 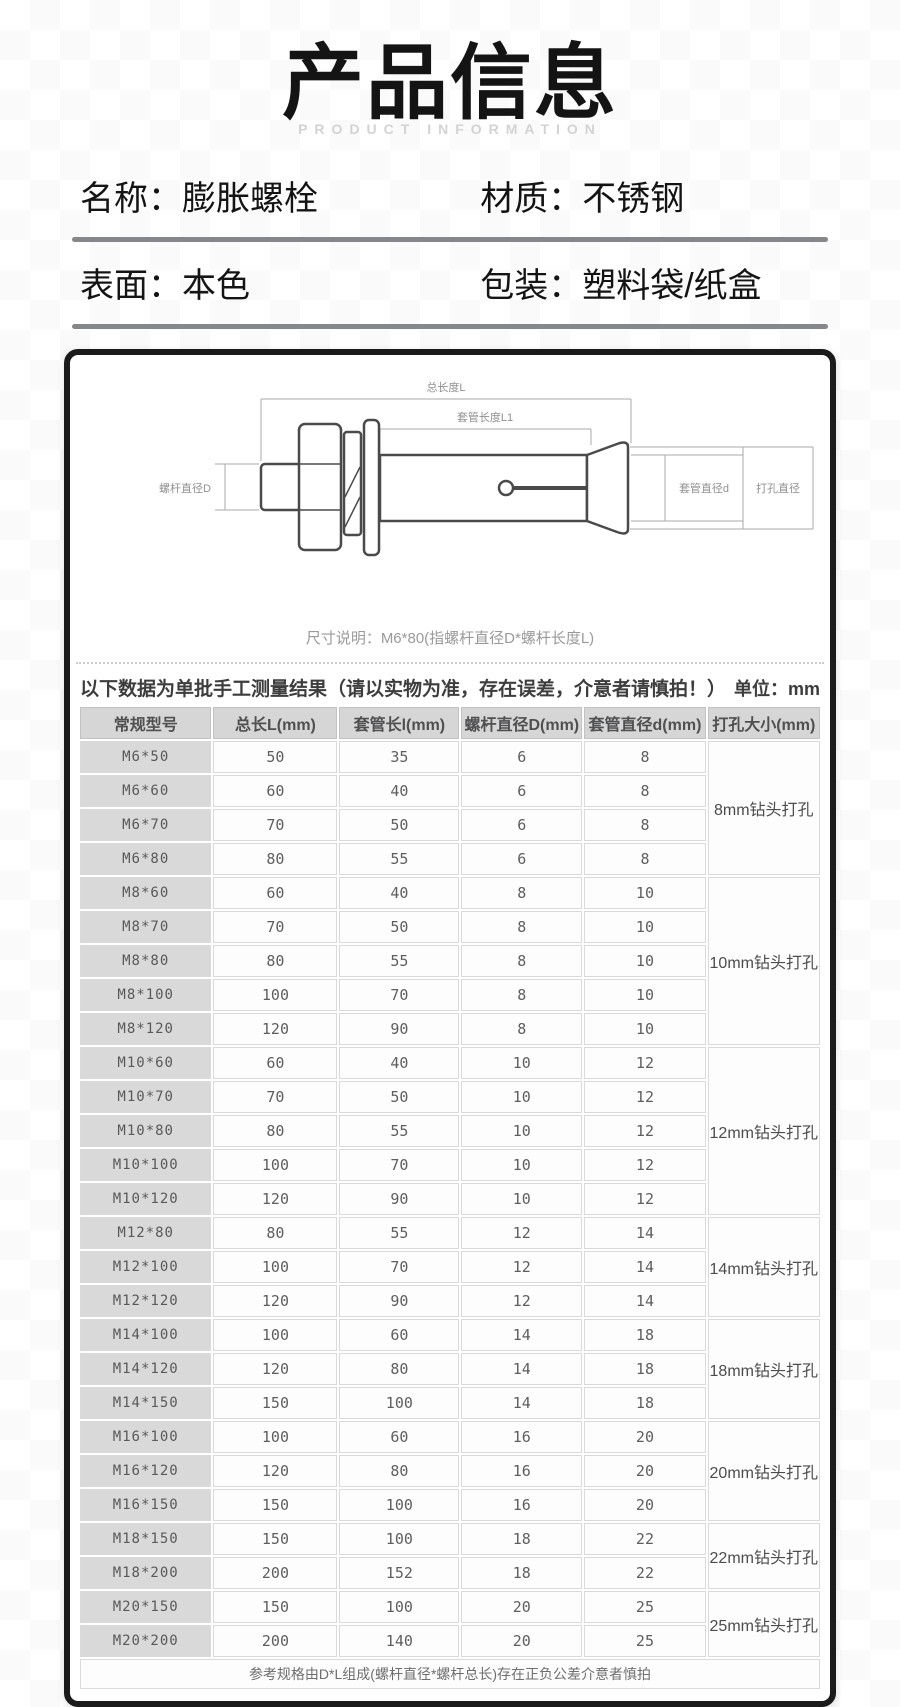 What do you see at coordinates (146, 1028) in the screenshot?
I see `model-cell: M8*120` at bounding box center [146, 1028].